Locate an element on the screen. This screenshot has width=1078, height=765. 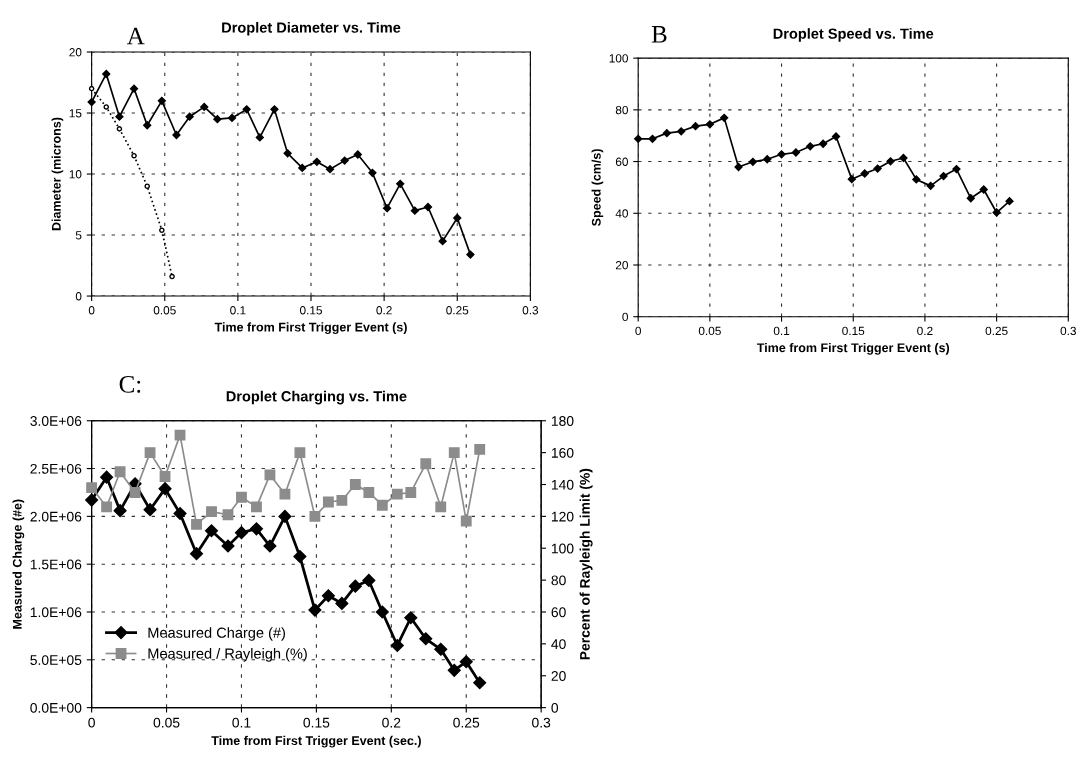
y-axis-title: Diameter (microns) is located at coordinates (57, 174).